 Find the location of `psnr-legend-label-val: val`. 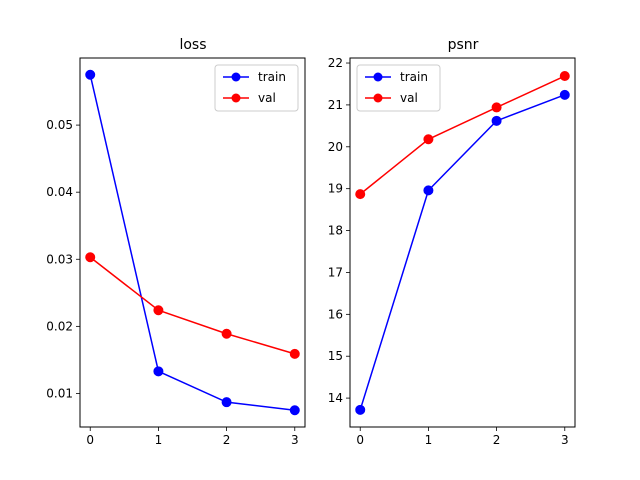

psnr-legend-label-val: val is located at coordinates (409, 98).